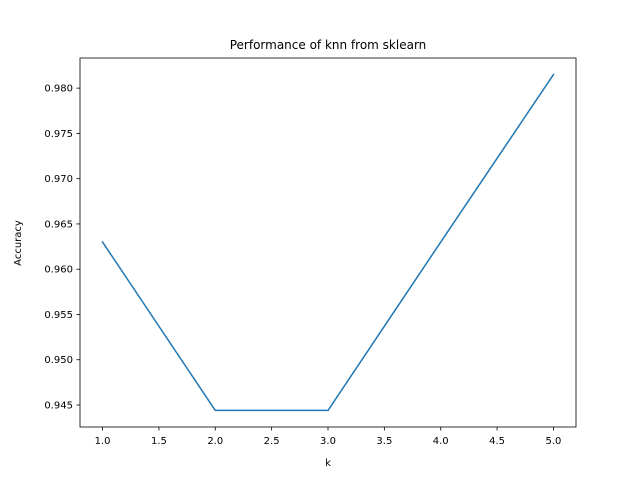  Describe the element at coordinates (272, 441) in the screenshot. I see `x-tick-label: 2.5` at that location.